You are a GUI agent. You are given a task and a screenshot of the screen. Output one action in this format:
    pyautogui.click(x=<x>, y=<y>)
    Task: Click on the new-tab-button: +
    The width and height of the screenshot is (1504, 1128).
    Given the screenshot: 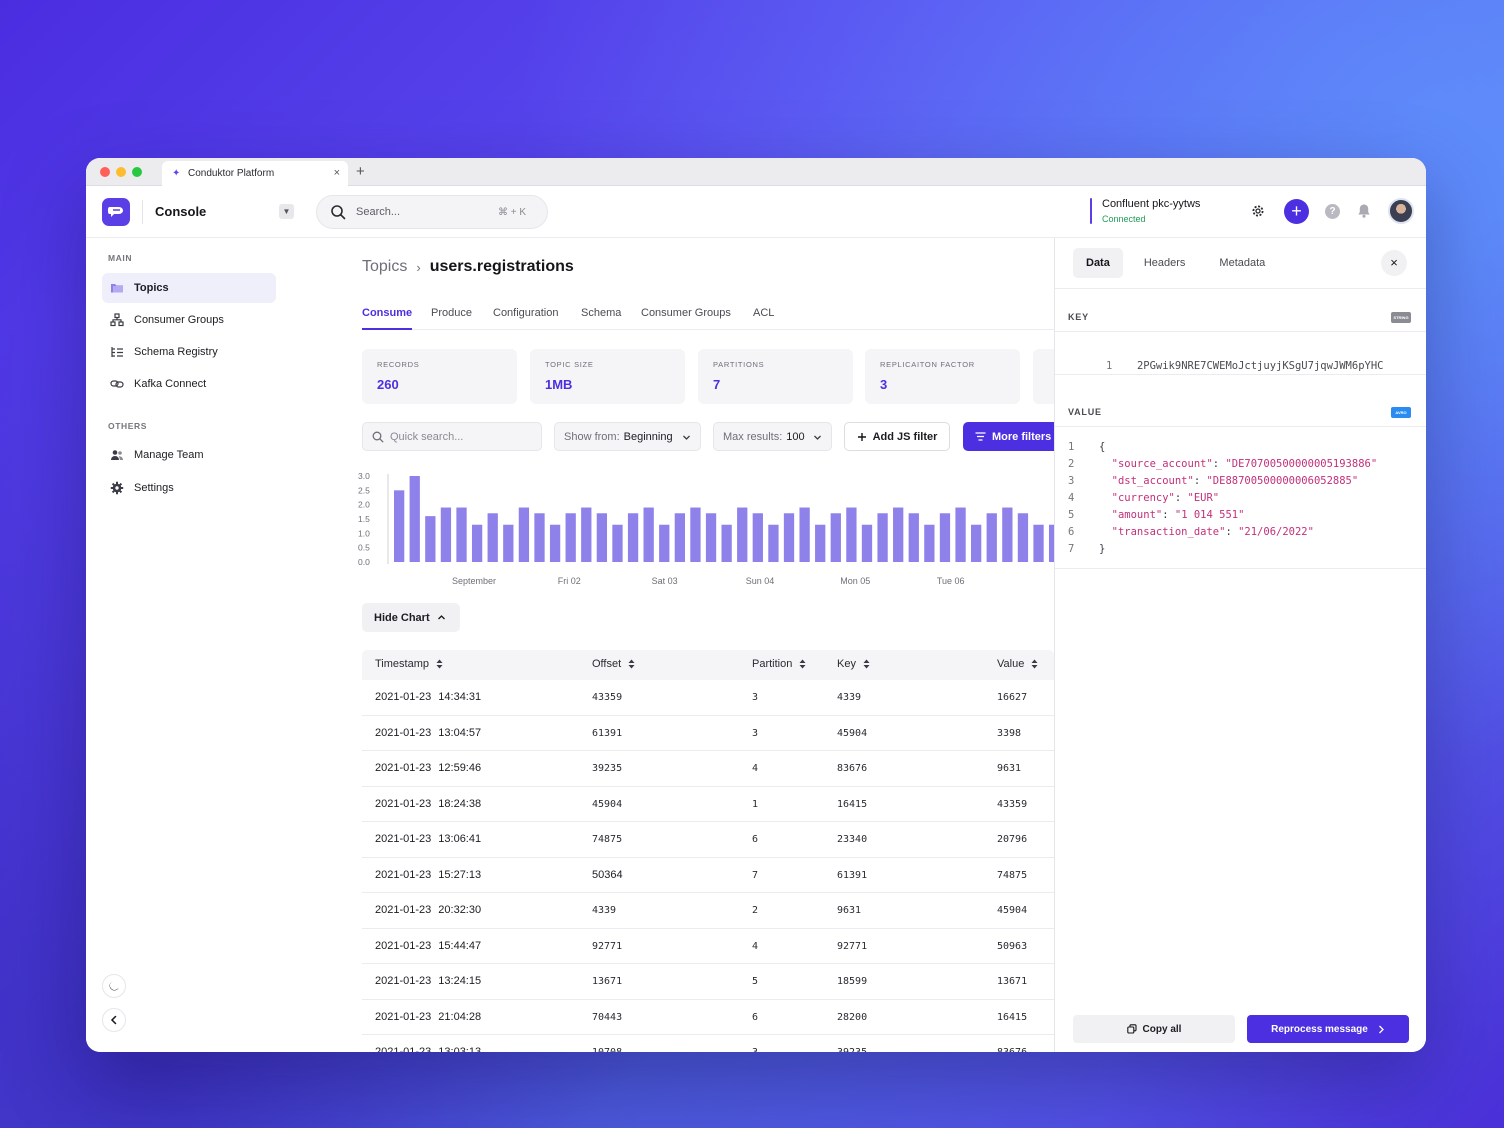 What is the action you would take?
    pyautogui.click(x=360, y=171)
    